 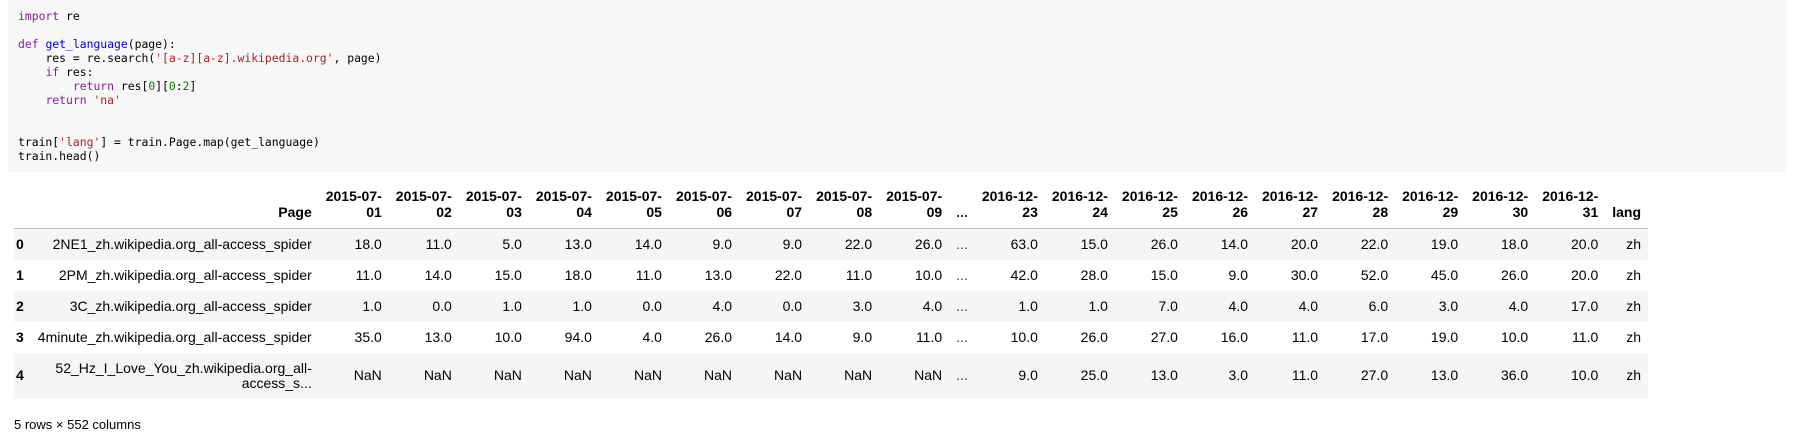 What do you see at coordinates (1374, 375) in the screenshot?
I see `cell-value: 27.0` at bounding box center [1374, 375].